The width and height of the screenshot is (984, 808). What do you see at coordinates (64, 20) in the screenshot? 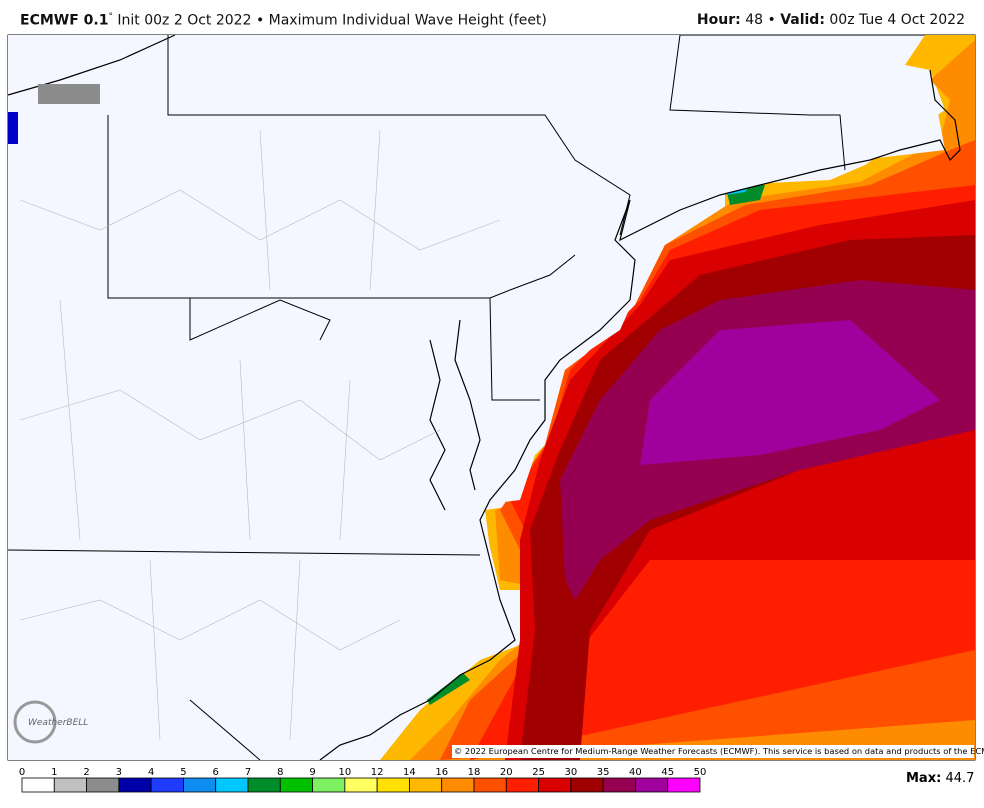
I see `model: ECMWF 0.1` at bounding box center [64, 20].